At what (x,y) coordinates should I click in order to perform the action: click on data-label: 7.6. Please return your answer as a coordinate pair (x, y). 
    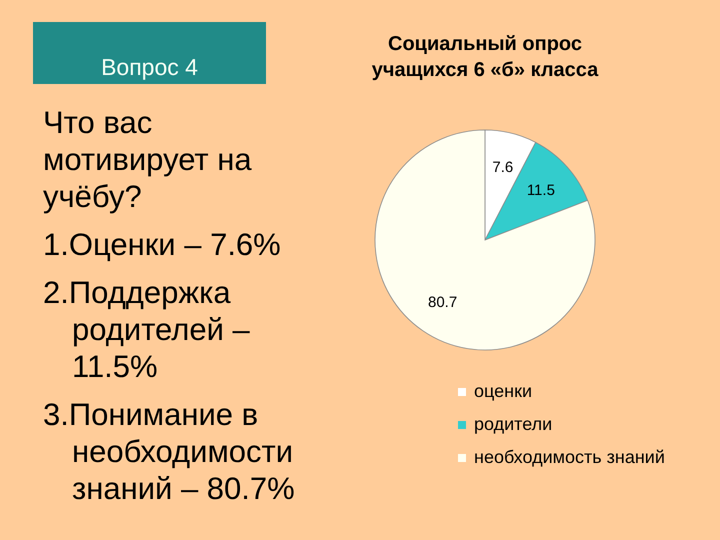
    Looking at the image, I should click on (503, 167).